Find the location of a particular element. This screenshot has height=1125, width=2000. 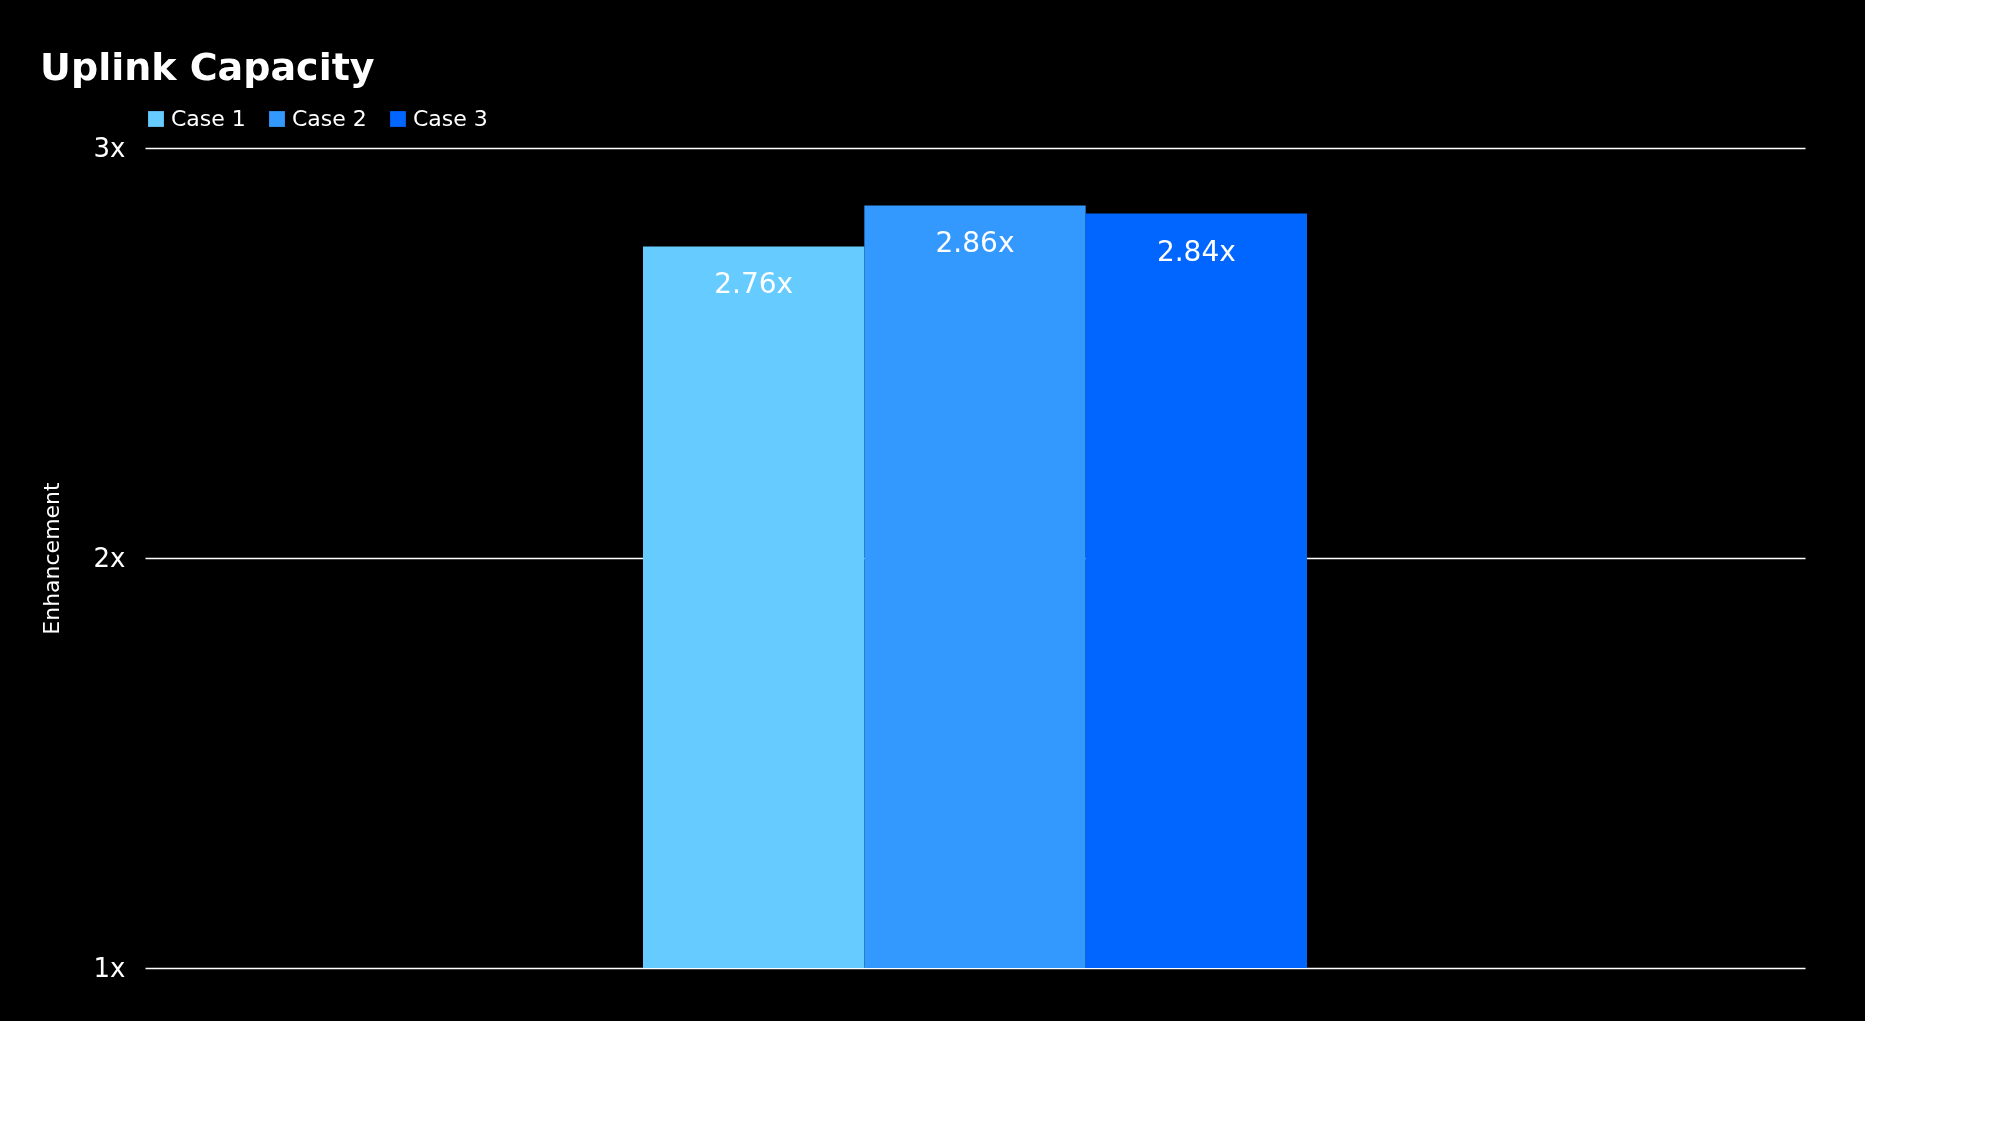

y-tick-label: 1x is located at coordinates (109, 967).